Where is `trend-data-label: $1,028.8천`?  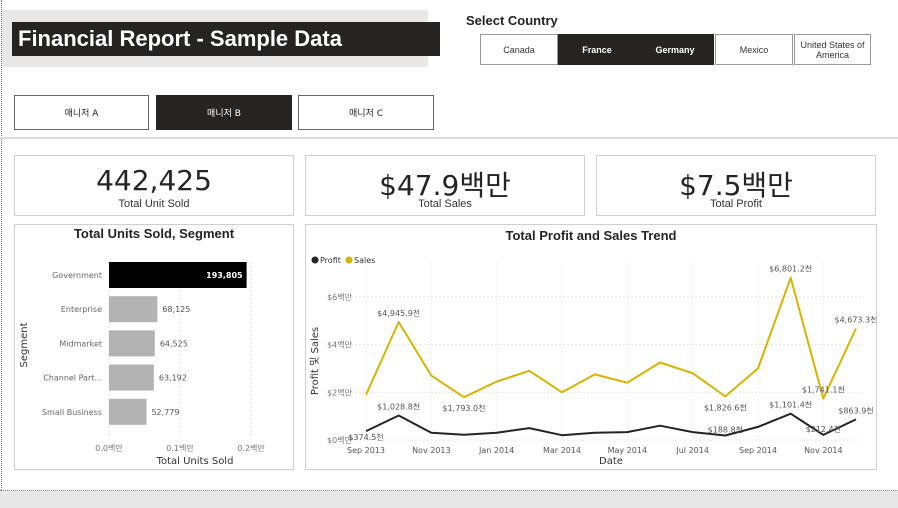
trend-data-label: $1,028.8천 is located at coordinates (398, 406).